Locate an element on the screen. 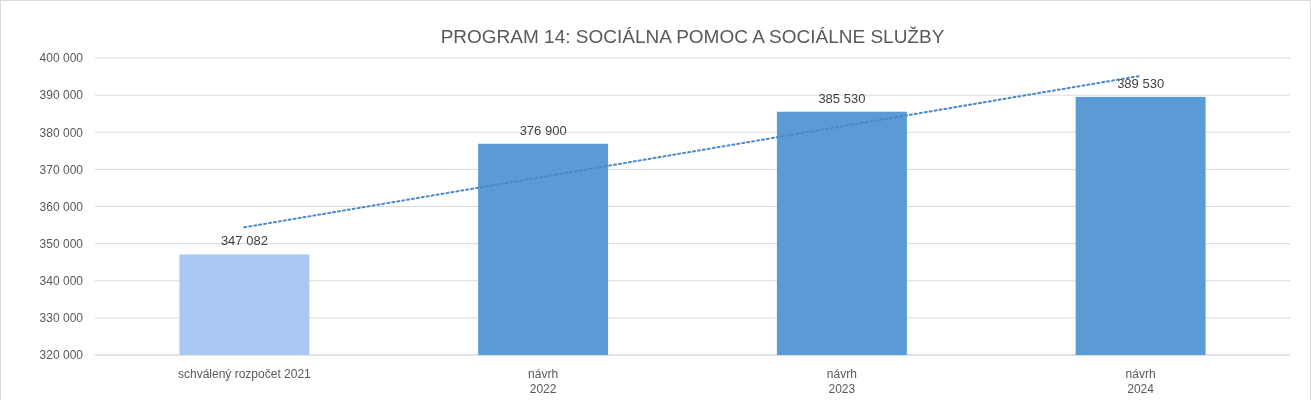  x-tick-label: návrh 2022 is located at coordinates (543, 381).